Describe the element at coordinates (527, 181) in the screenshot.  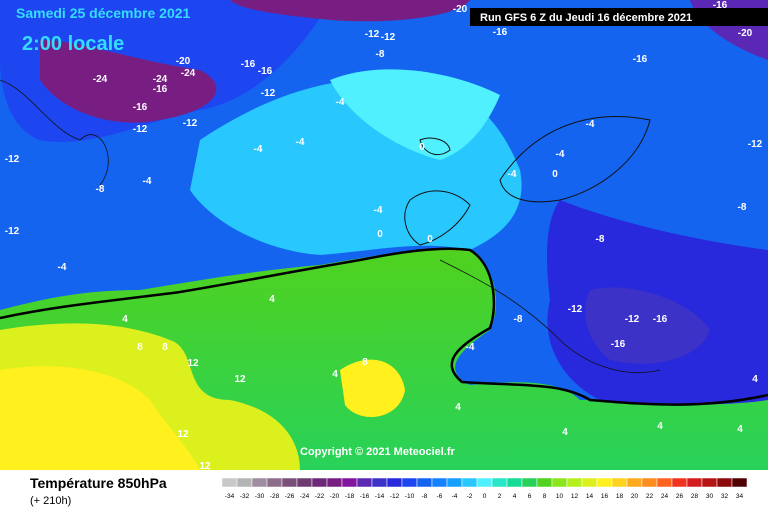
I see `coastline` at that location.